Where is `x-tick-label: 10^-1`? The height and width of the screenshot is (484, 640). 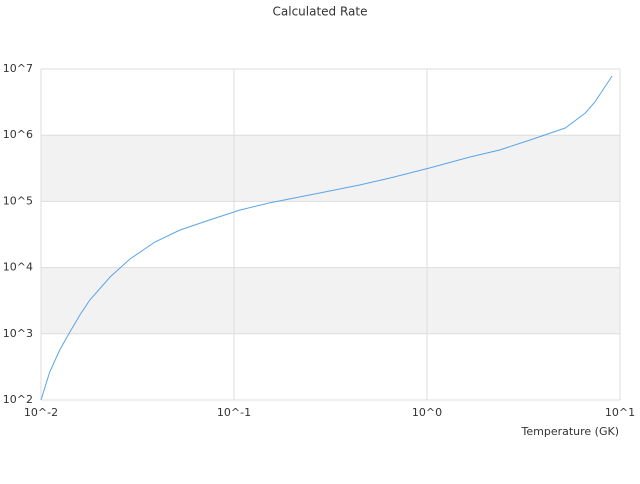 x-tick-label: 10^-1 is located at coordinates (234, 412).